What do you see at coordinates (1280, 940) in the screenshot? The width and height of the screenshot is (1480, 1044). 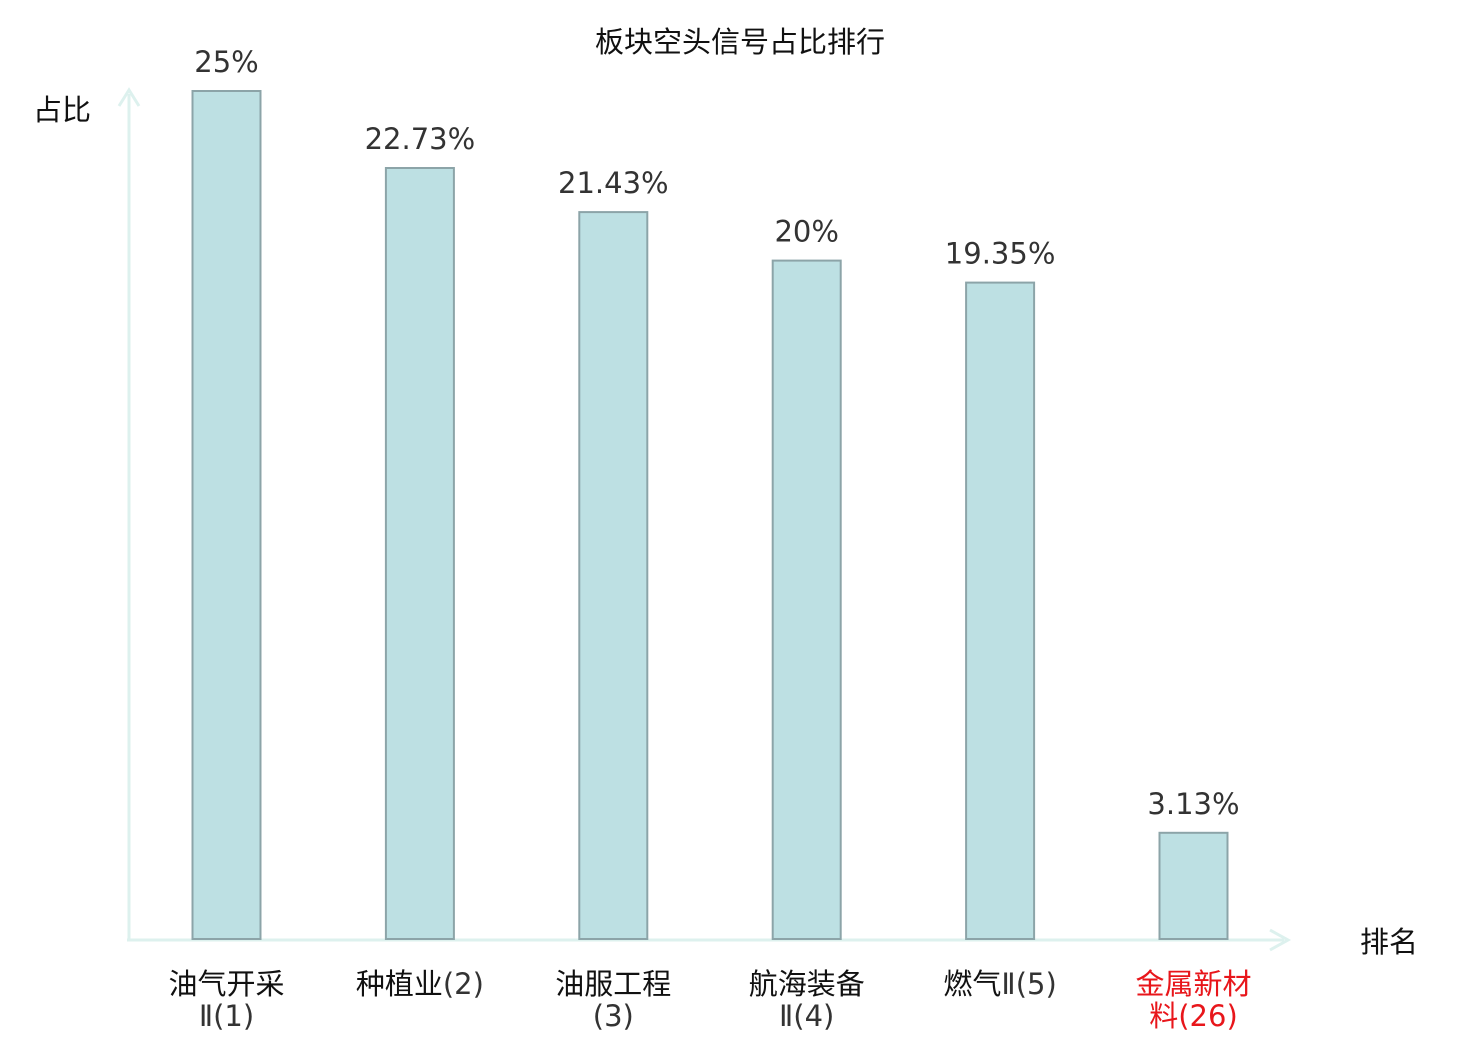 I see `x-axis-arrowhead` at bounding box center [1280, 940].